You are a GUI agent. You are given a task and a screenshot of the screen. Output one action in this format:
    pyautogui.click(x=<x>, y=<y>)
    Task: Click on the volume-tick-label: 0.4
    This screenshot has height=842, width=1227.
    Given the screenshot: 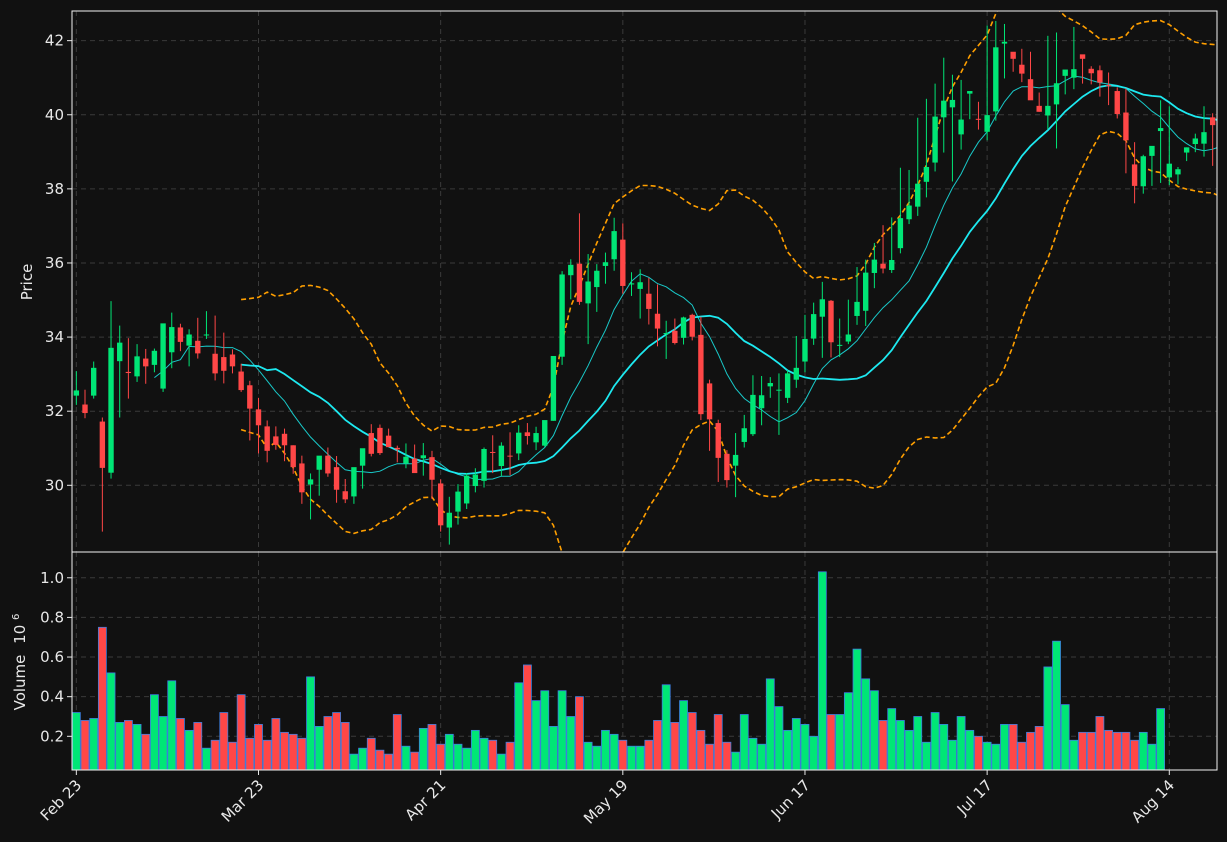 What is the action you would take?
    pyautogui.click(x=52, y=697)
    